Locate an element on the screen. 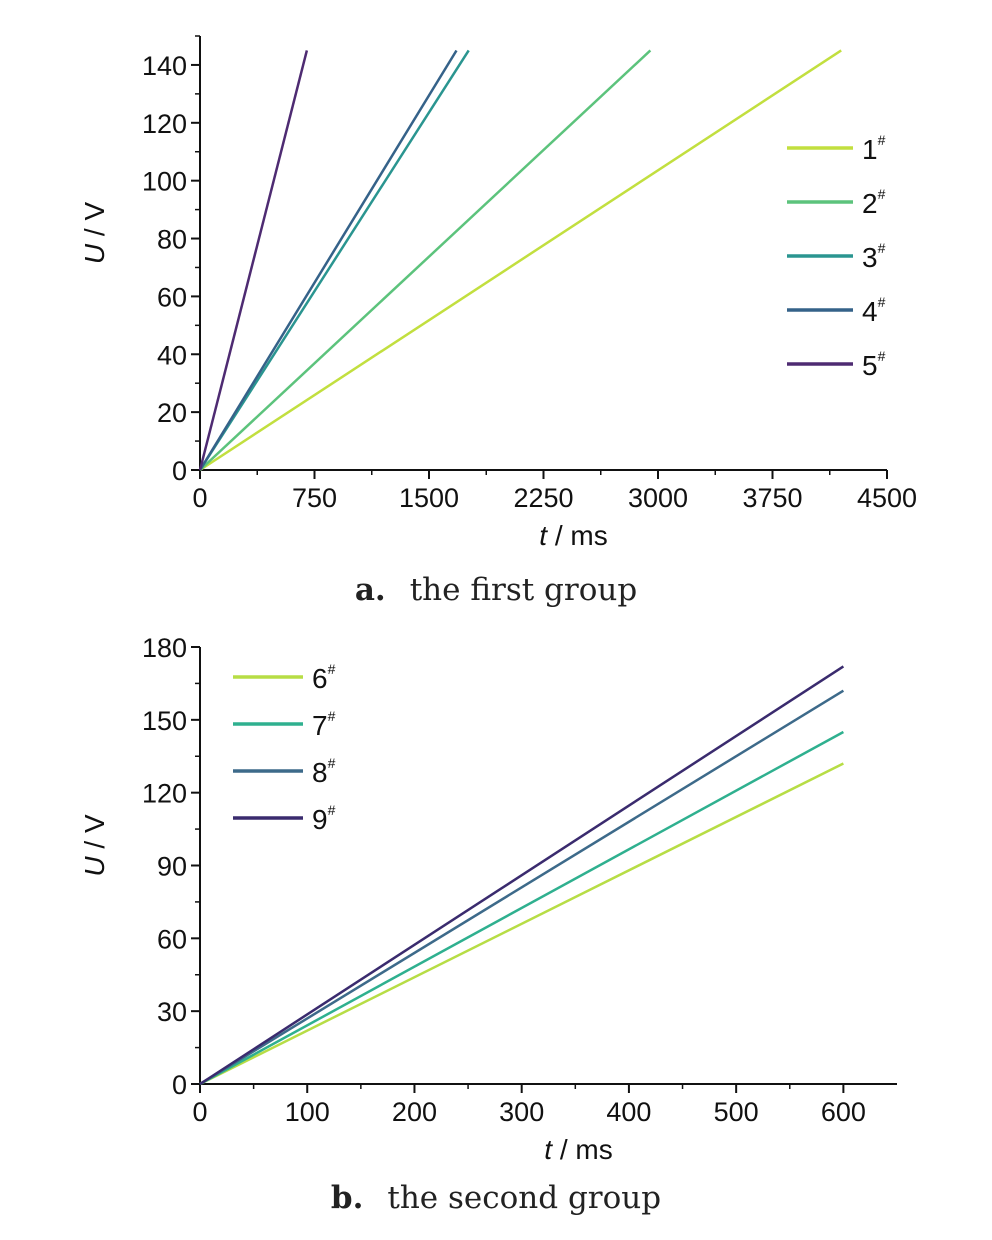 This screenshot has width=992, height=1240. y-tick-label: 40 is located at coordinates (172, 355).